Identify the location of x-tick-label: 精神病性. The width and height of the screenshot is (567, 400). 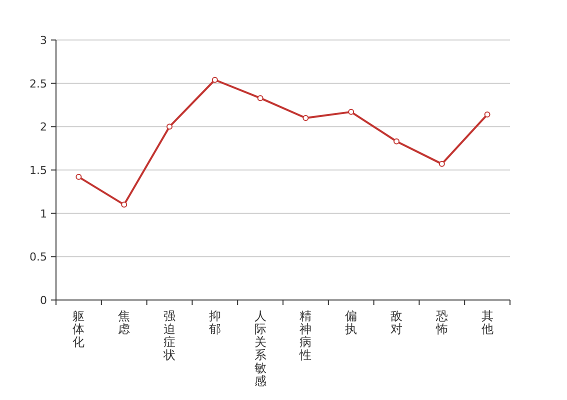
(305, 335).